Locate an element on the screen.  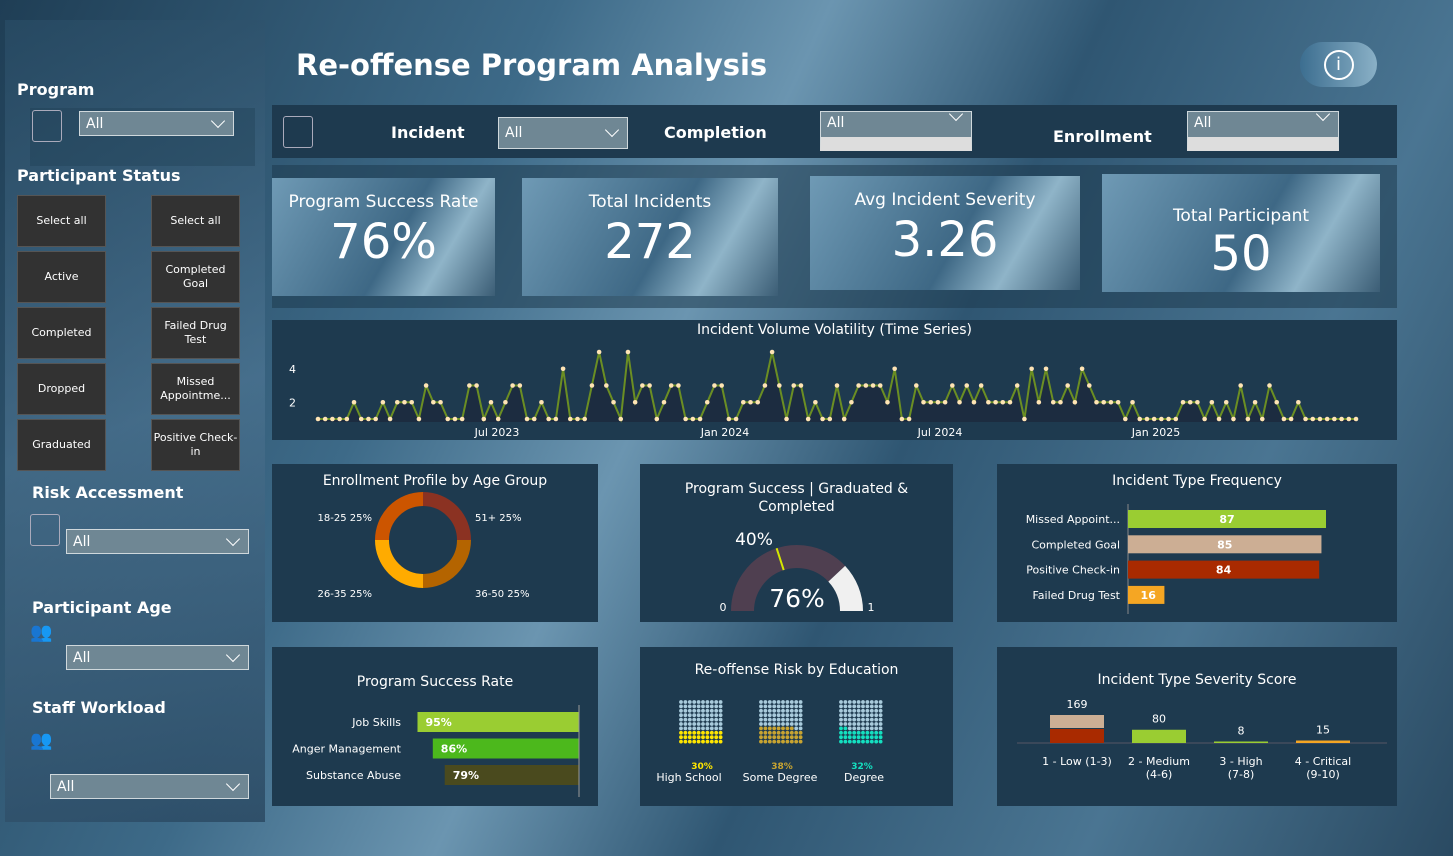
status-button: Failed Drug Test is located at coordinates (195, 333).